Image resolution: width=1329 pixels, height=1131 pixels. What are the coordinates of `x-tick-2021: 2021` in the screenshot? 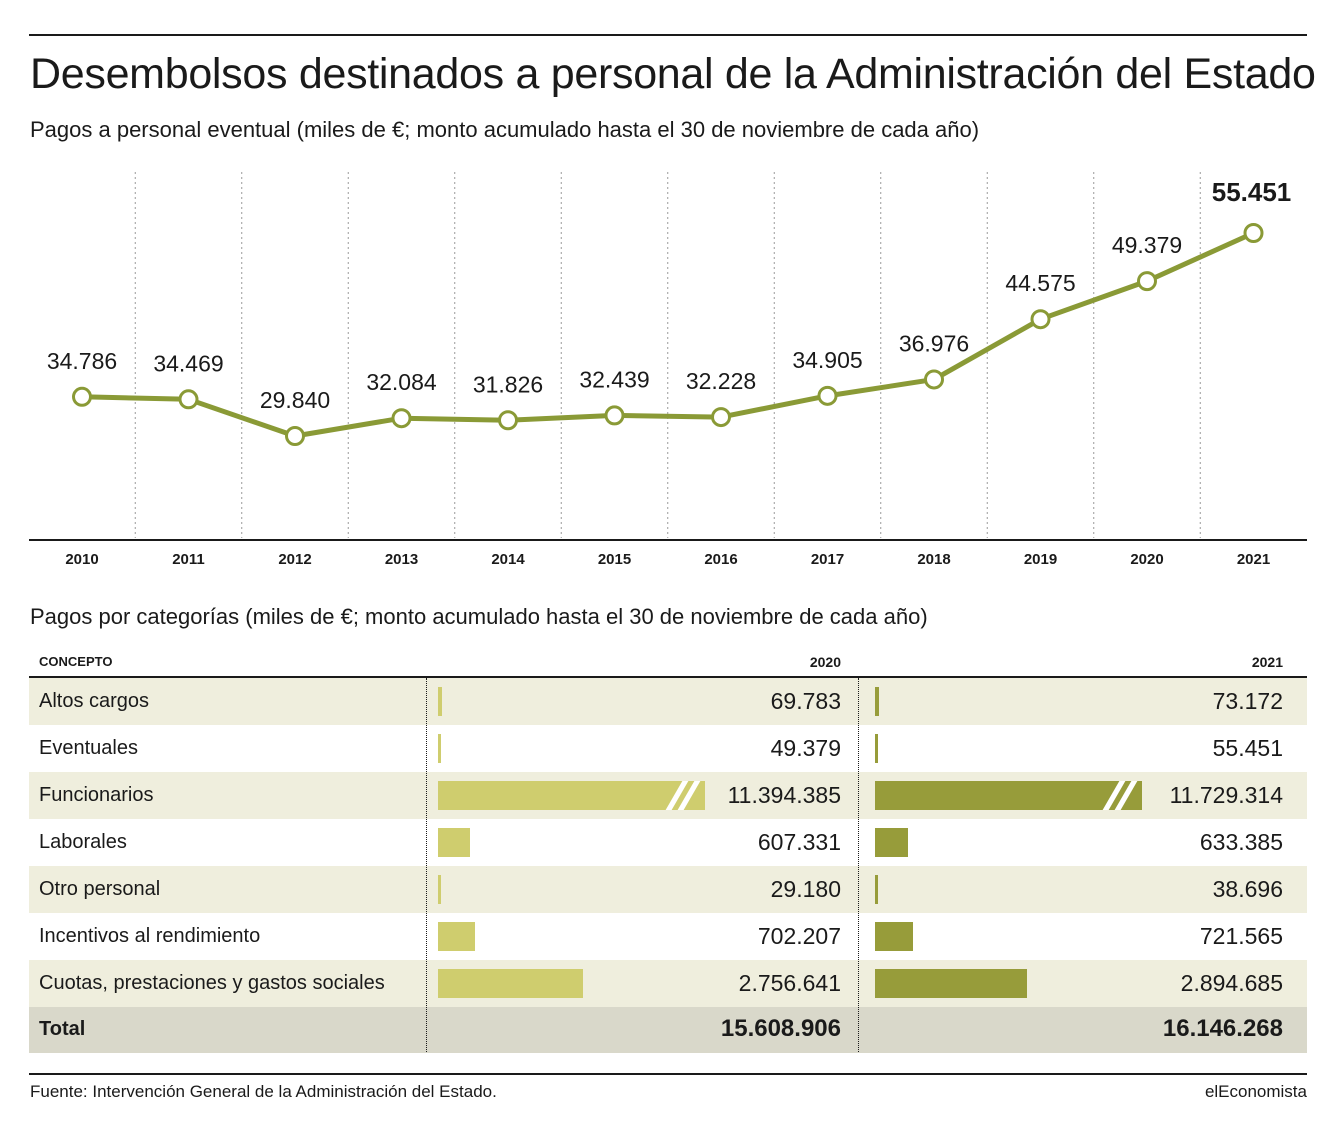 It's located at (1253, 559).